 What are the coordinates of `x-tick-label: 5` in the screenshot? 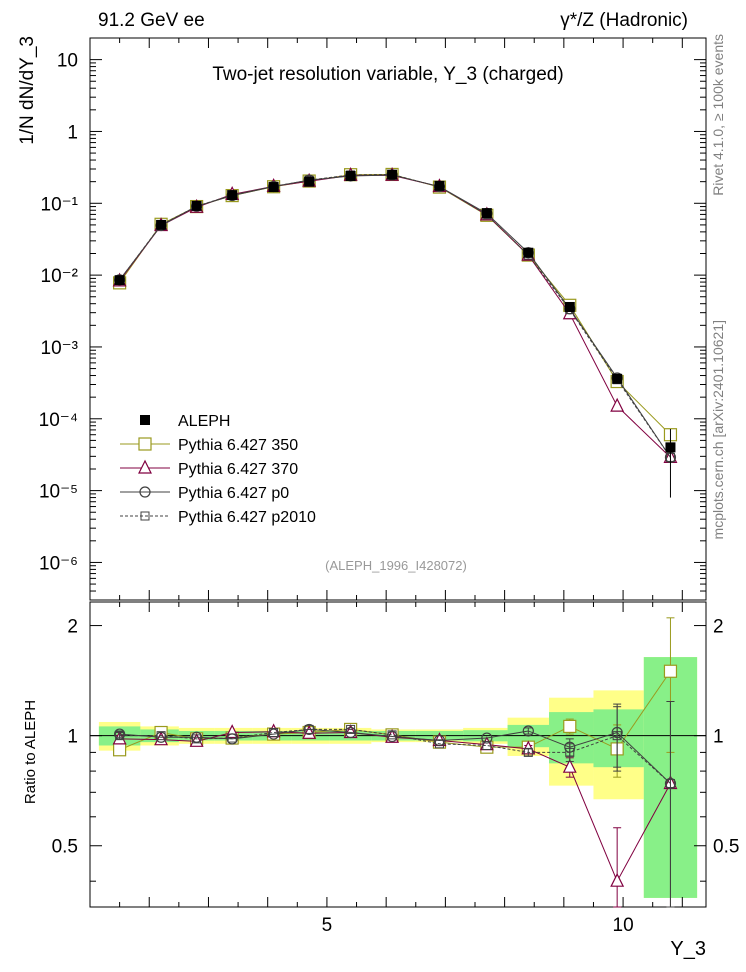 It's located at (327, 925).